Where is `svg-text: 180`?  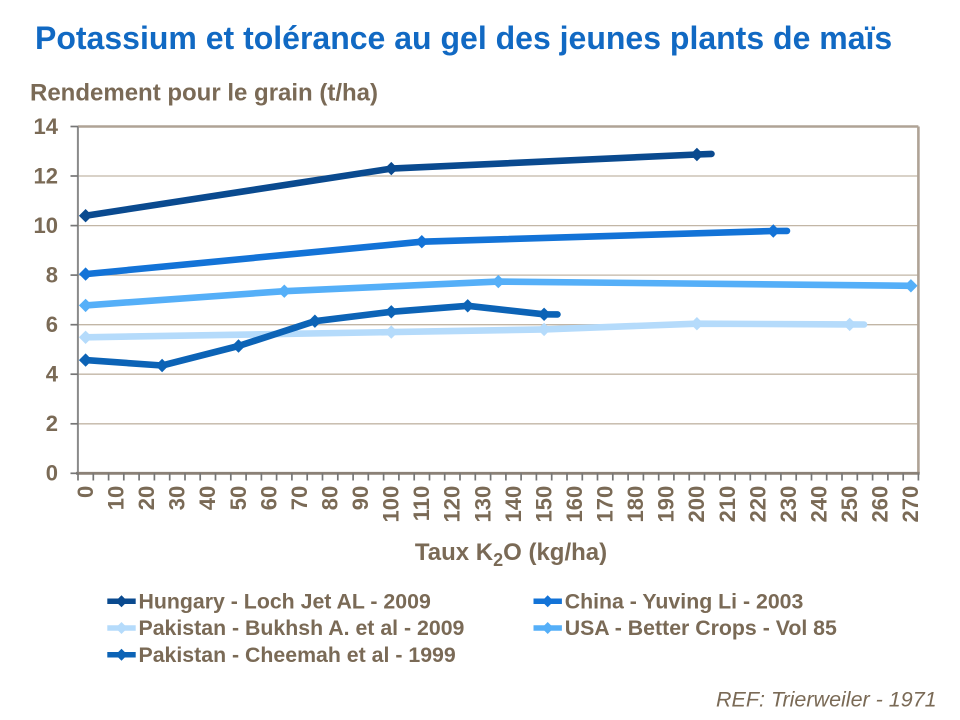
svg-text: 180 is located at coordinates (635, 504).